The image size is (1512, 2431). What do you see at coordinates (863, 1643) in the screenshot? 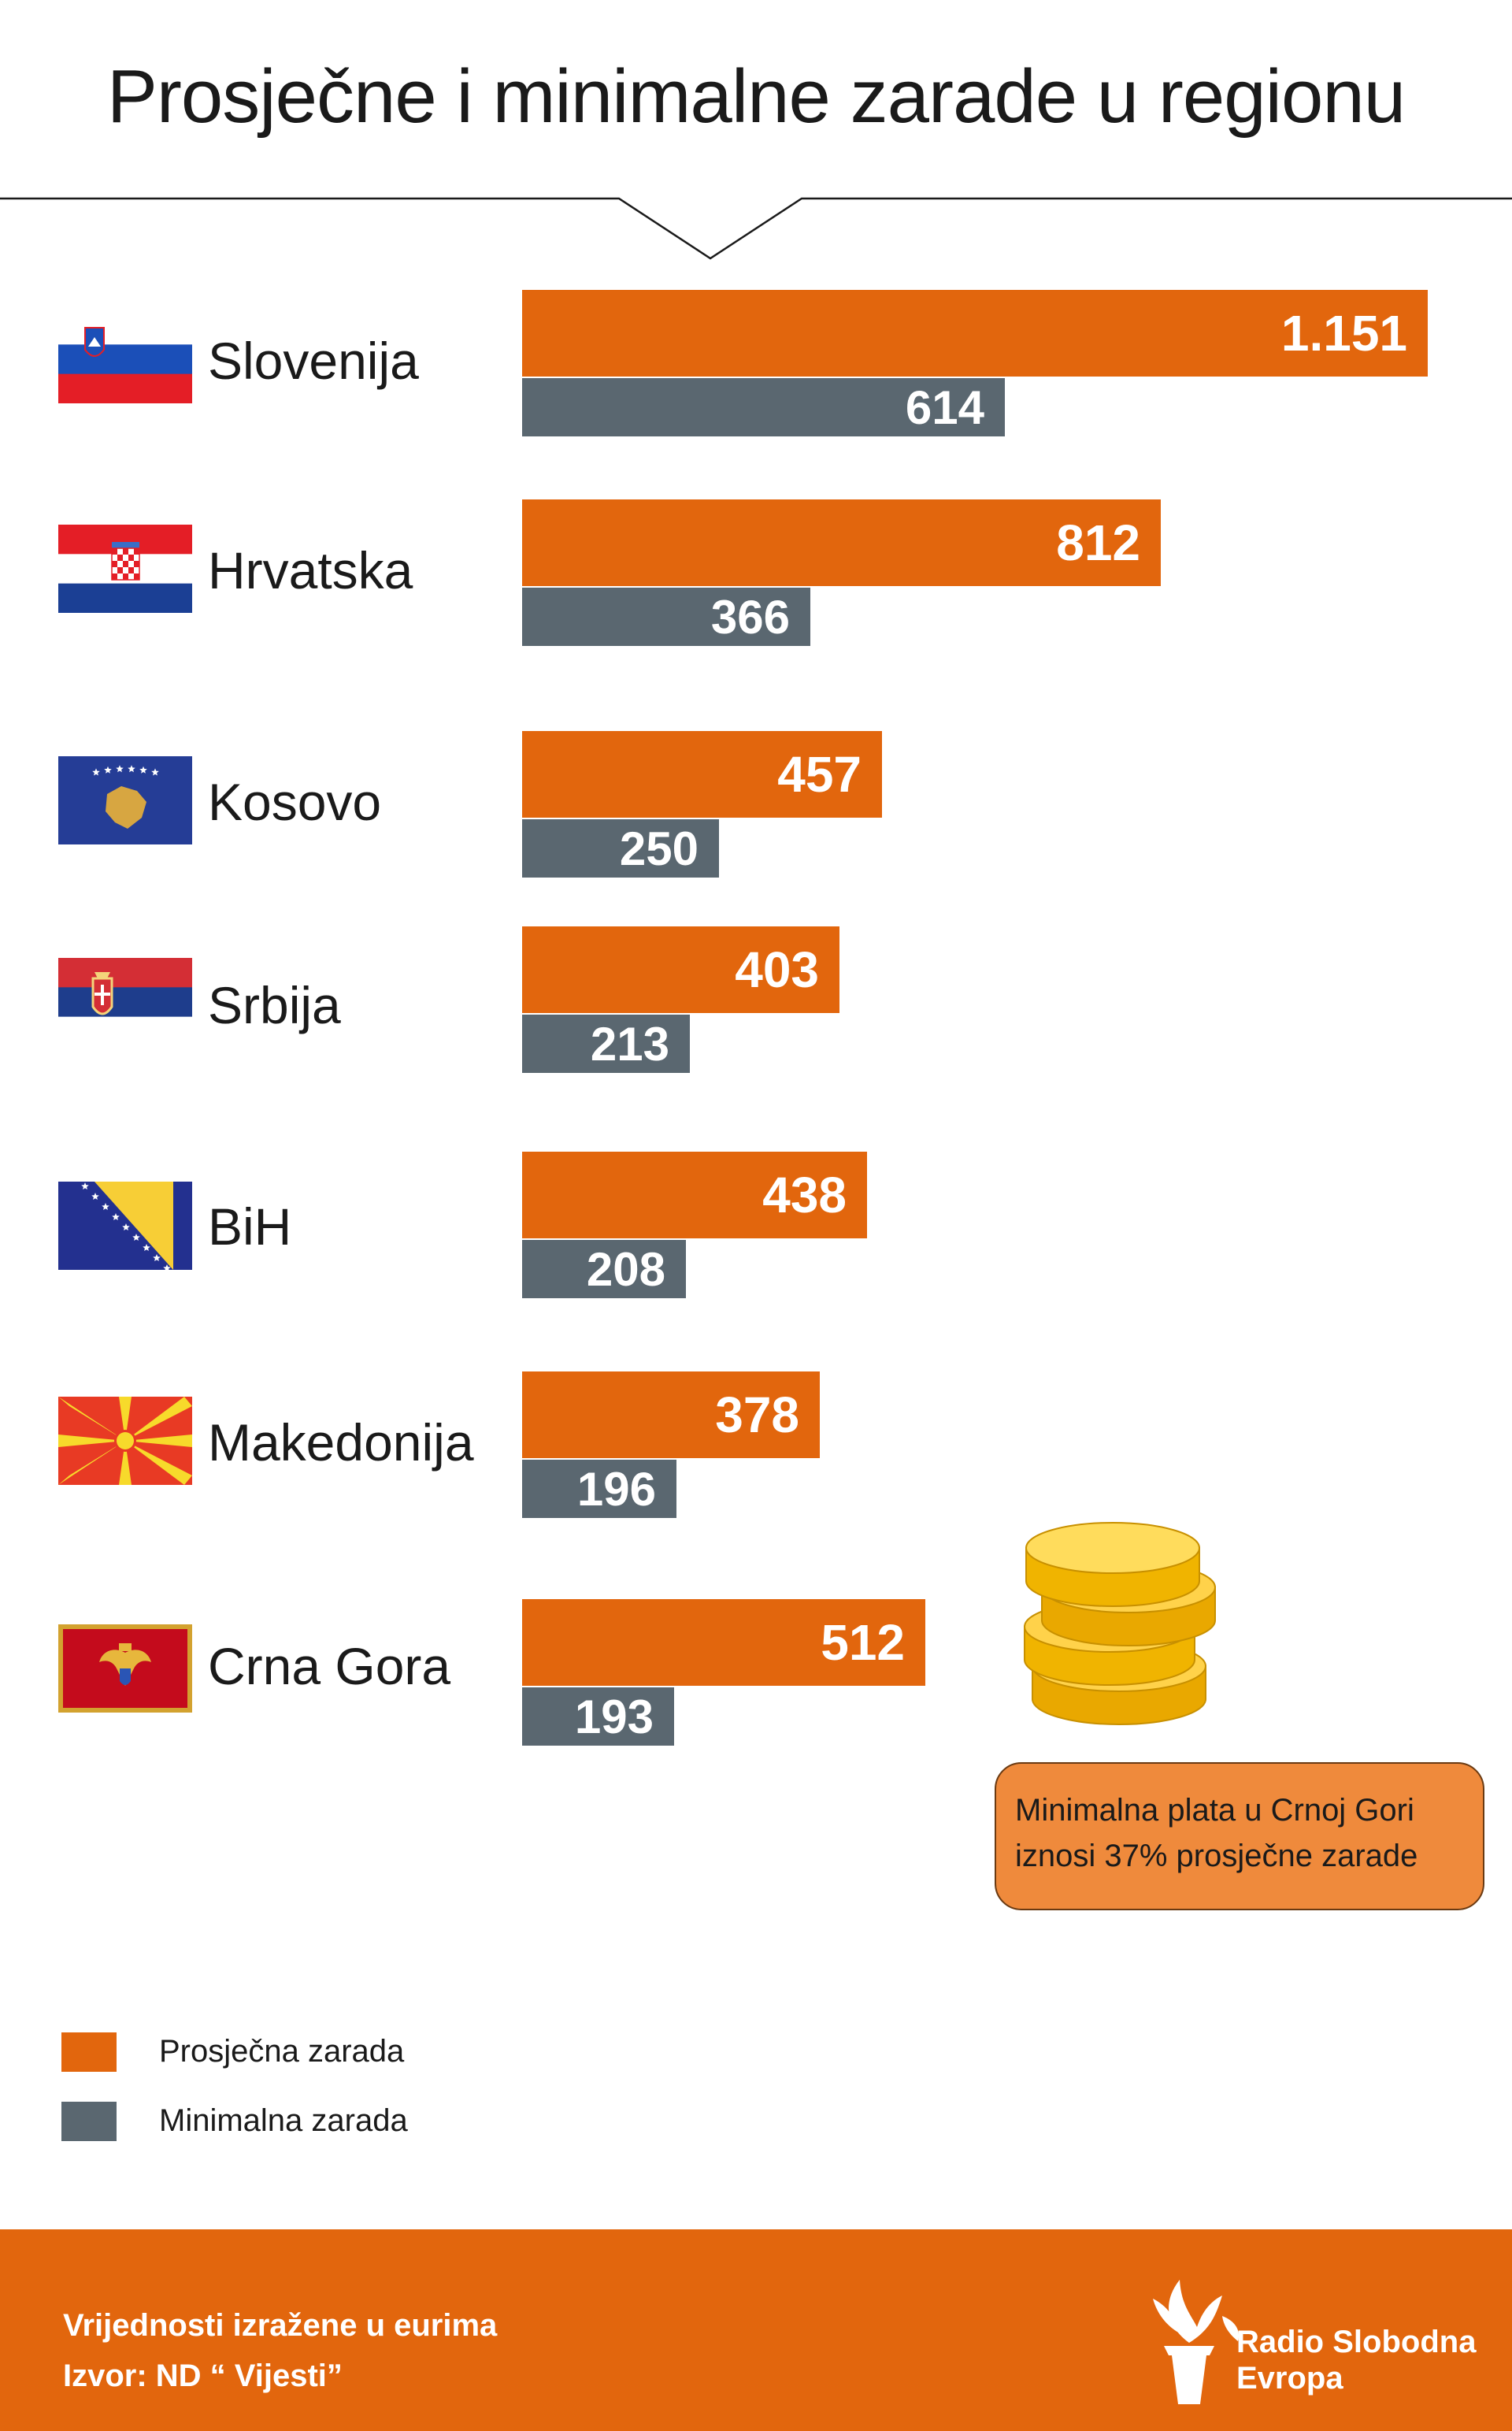
I see `bar-value-label: 512` at bounding box center [863, 1643].